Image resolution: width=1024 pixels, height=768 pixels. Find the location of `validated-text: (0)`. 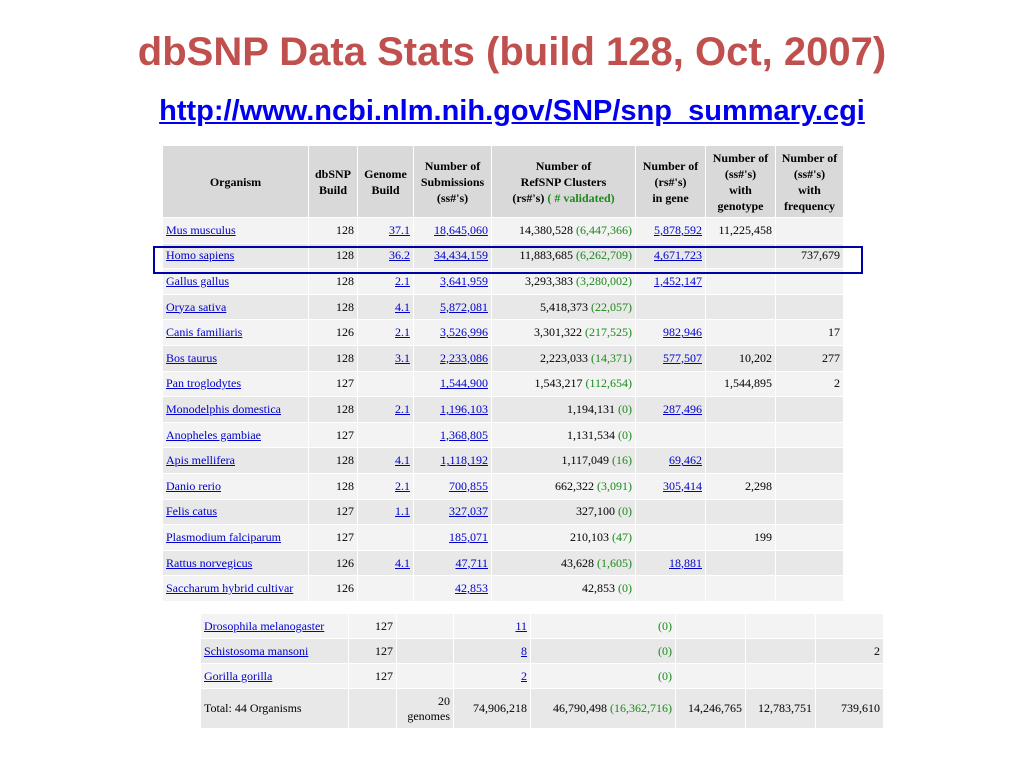

validated-text: (0) is located at coordinates (625, 511).